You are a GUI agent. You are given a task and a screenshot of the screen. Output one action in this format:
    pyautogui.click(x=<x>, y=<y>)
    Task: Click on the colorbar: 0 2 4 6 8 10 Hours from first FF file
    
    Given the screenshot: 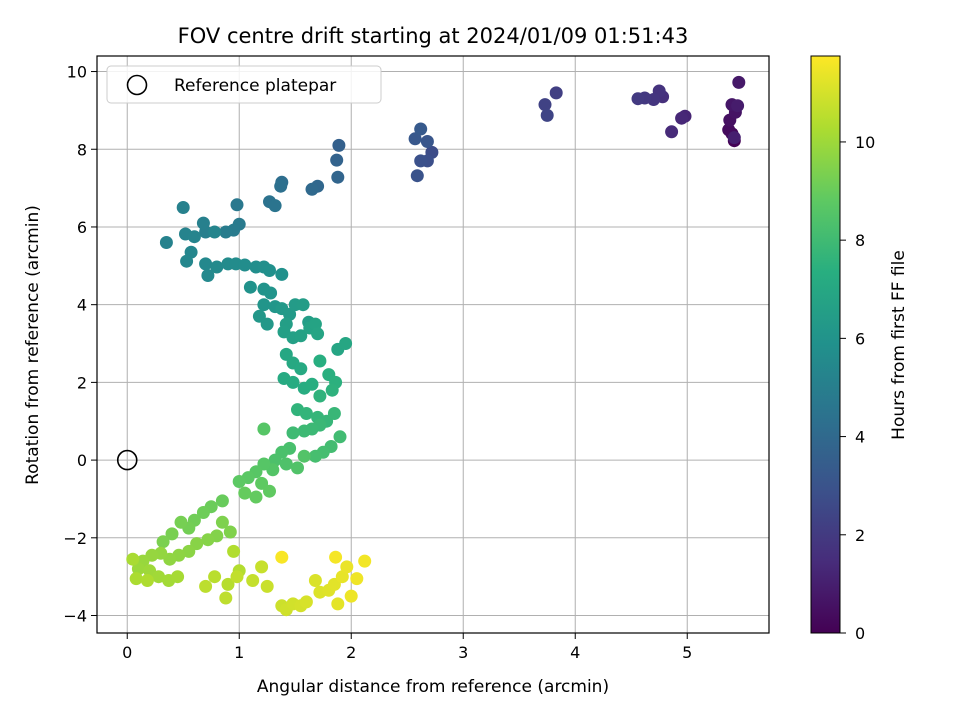 What is the action you would take?
    pyautogui.click(x=859, y=349)
    